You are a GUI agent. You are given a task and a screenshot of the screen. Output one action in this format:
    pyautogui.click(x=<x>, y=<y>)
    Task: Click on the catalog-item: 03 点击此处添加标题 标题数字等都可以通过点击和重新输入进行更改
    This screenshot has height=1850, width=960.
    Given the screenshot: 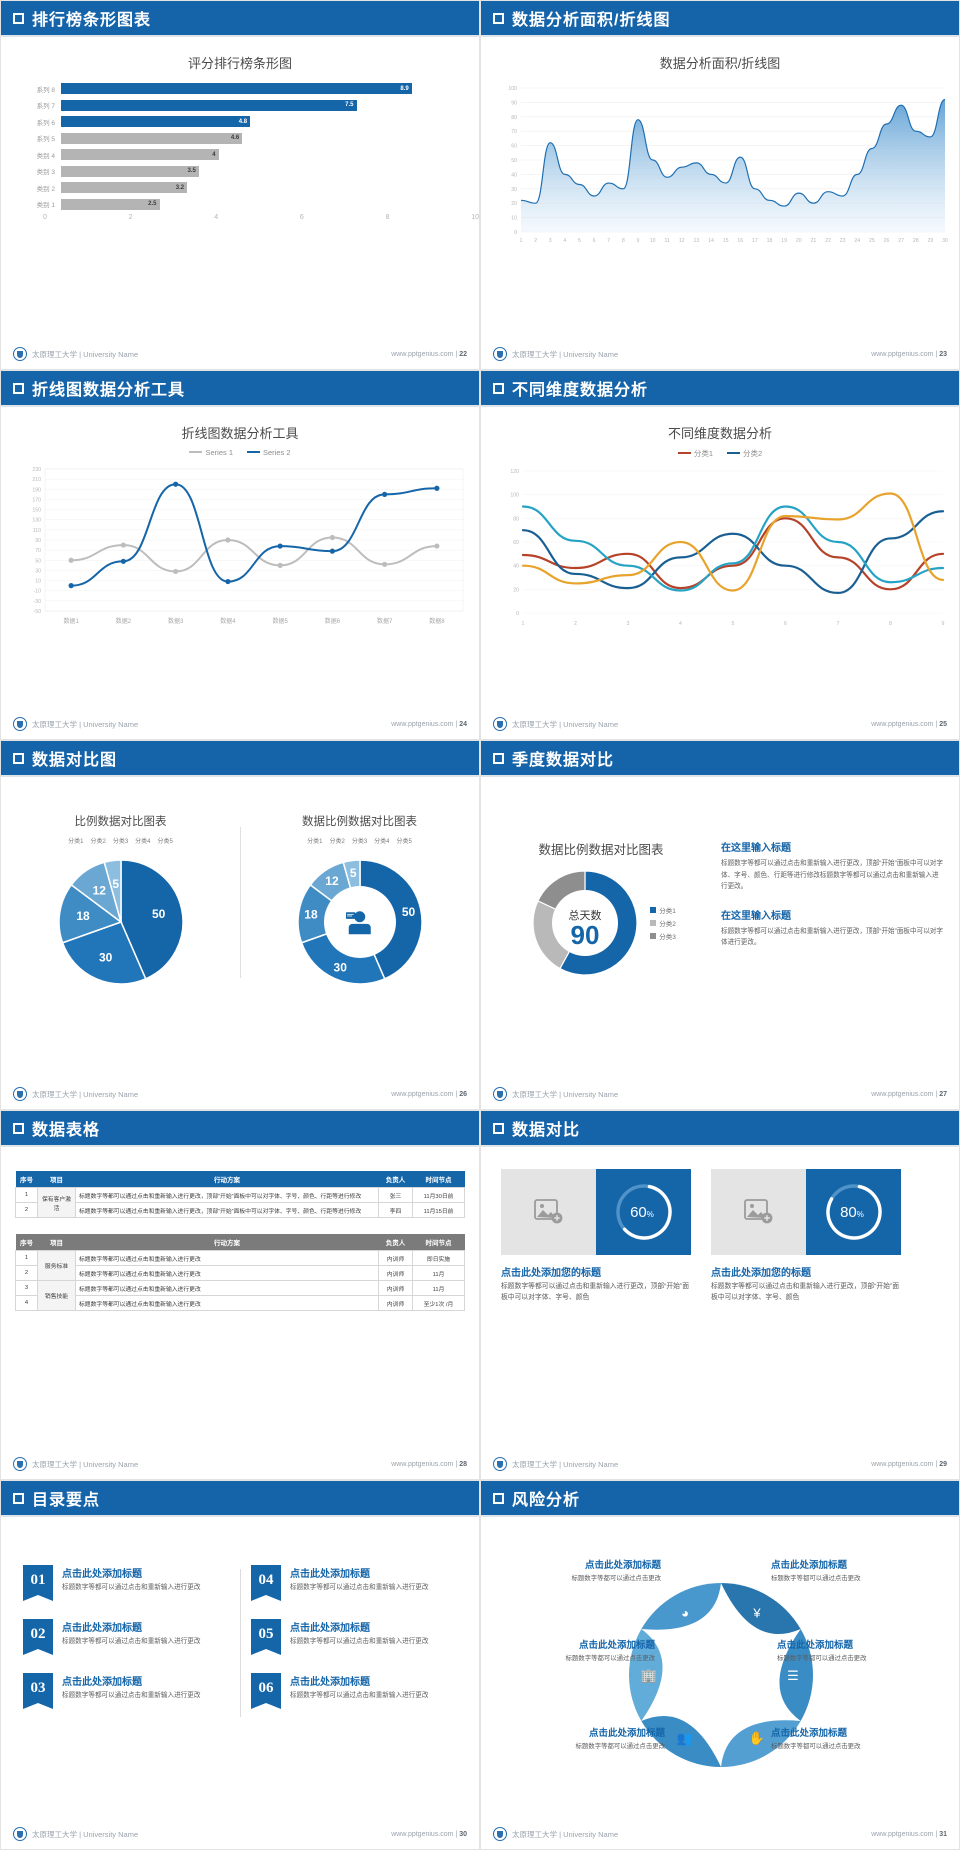 What is the action you would take?
    pyautogui.click(x=126, y=1691)
    